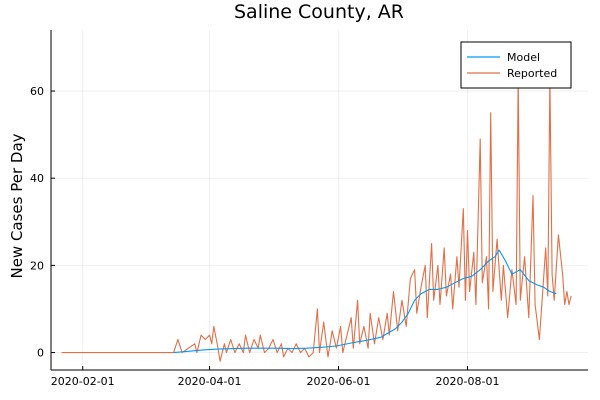  I want to click on y-tick-label: 60, so click(37, 91).